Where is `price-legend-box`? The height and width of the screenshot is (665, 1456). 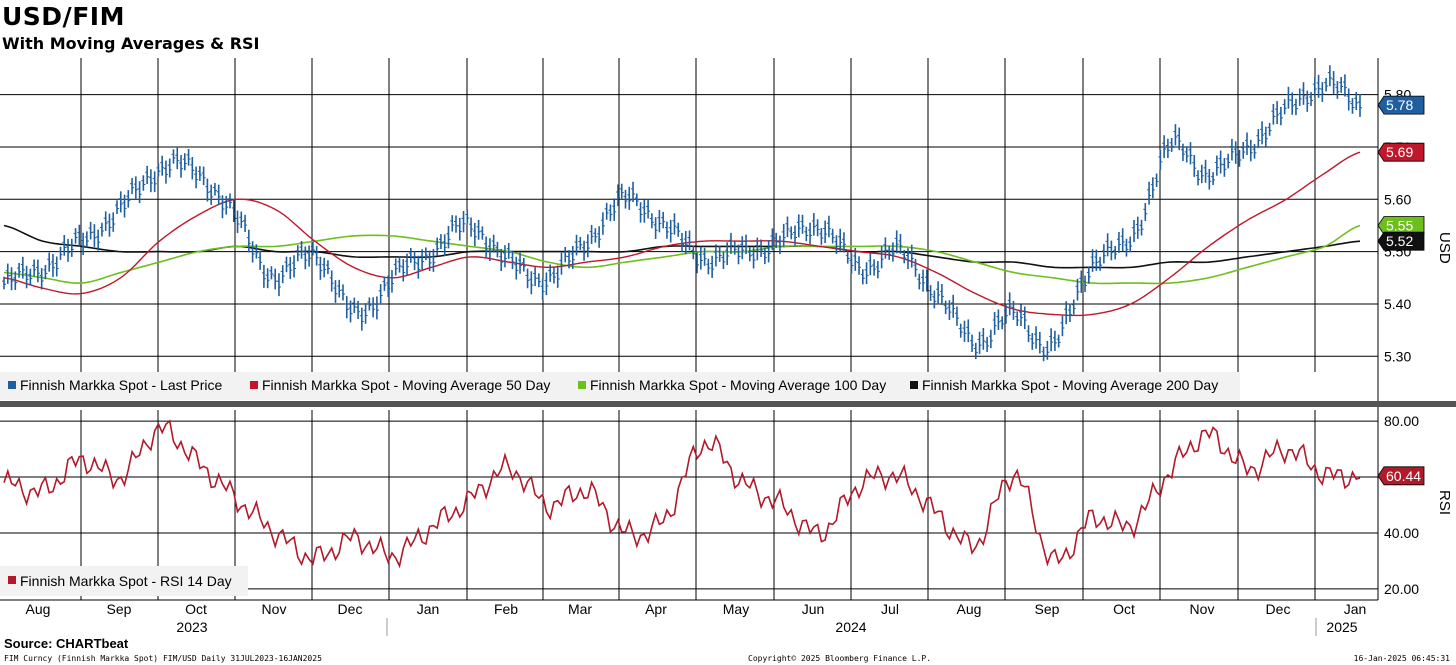 price-legend-box is located at coordinates (620, 386).